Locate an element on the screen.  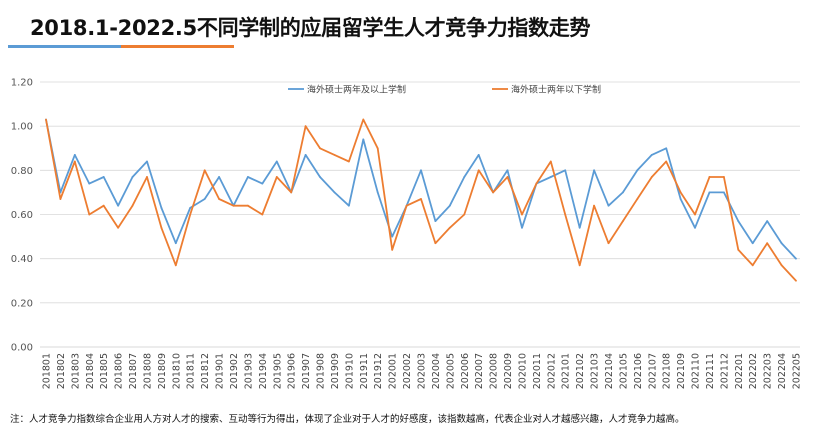
x-tick-label: 202004 is located at coordinates (436, 371).